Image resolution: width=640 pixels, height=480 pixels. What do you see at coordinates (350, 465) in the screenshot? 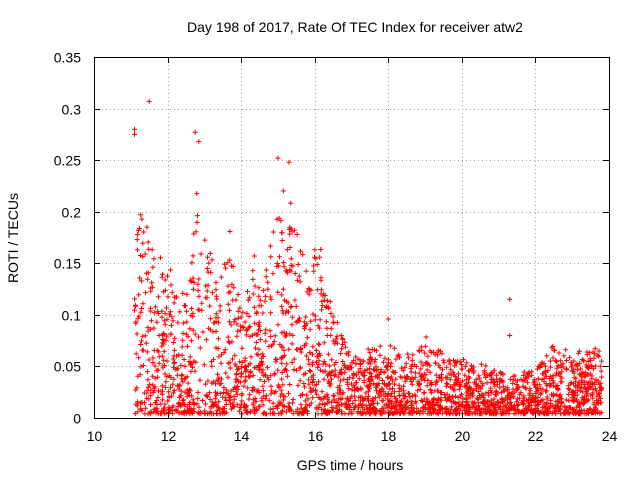
I see `x-axis-label: GPS time / hours` at bounding box center [350, 465].